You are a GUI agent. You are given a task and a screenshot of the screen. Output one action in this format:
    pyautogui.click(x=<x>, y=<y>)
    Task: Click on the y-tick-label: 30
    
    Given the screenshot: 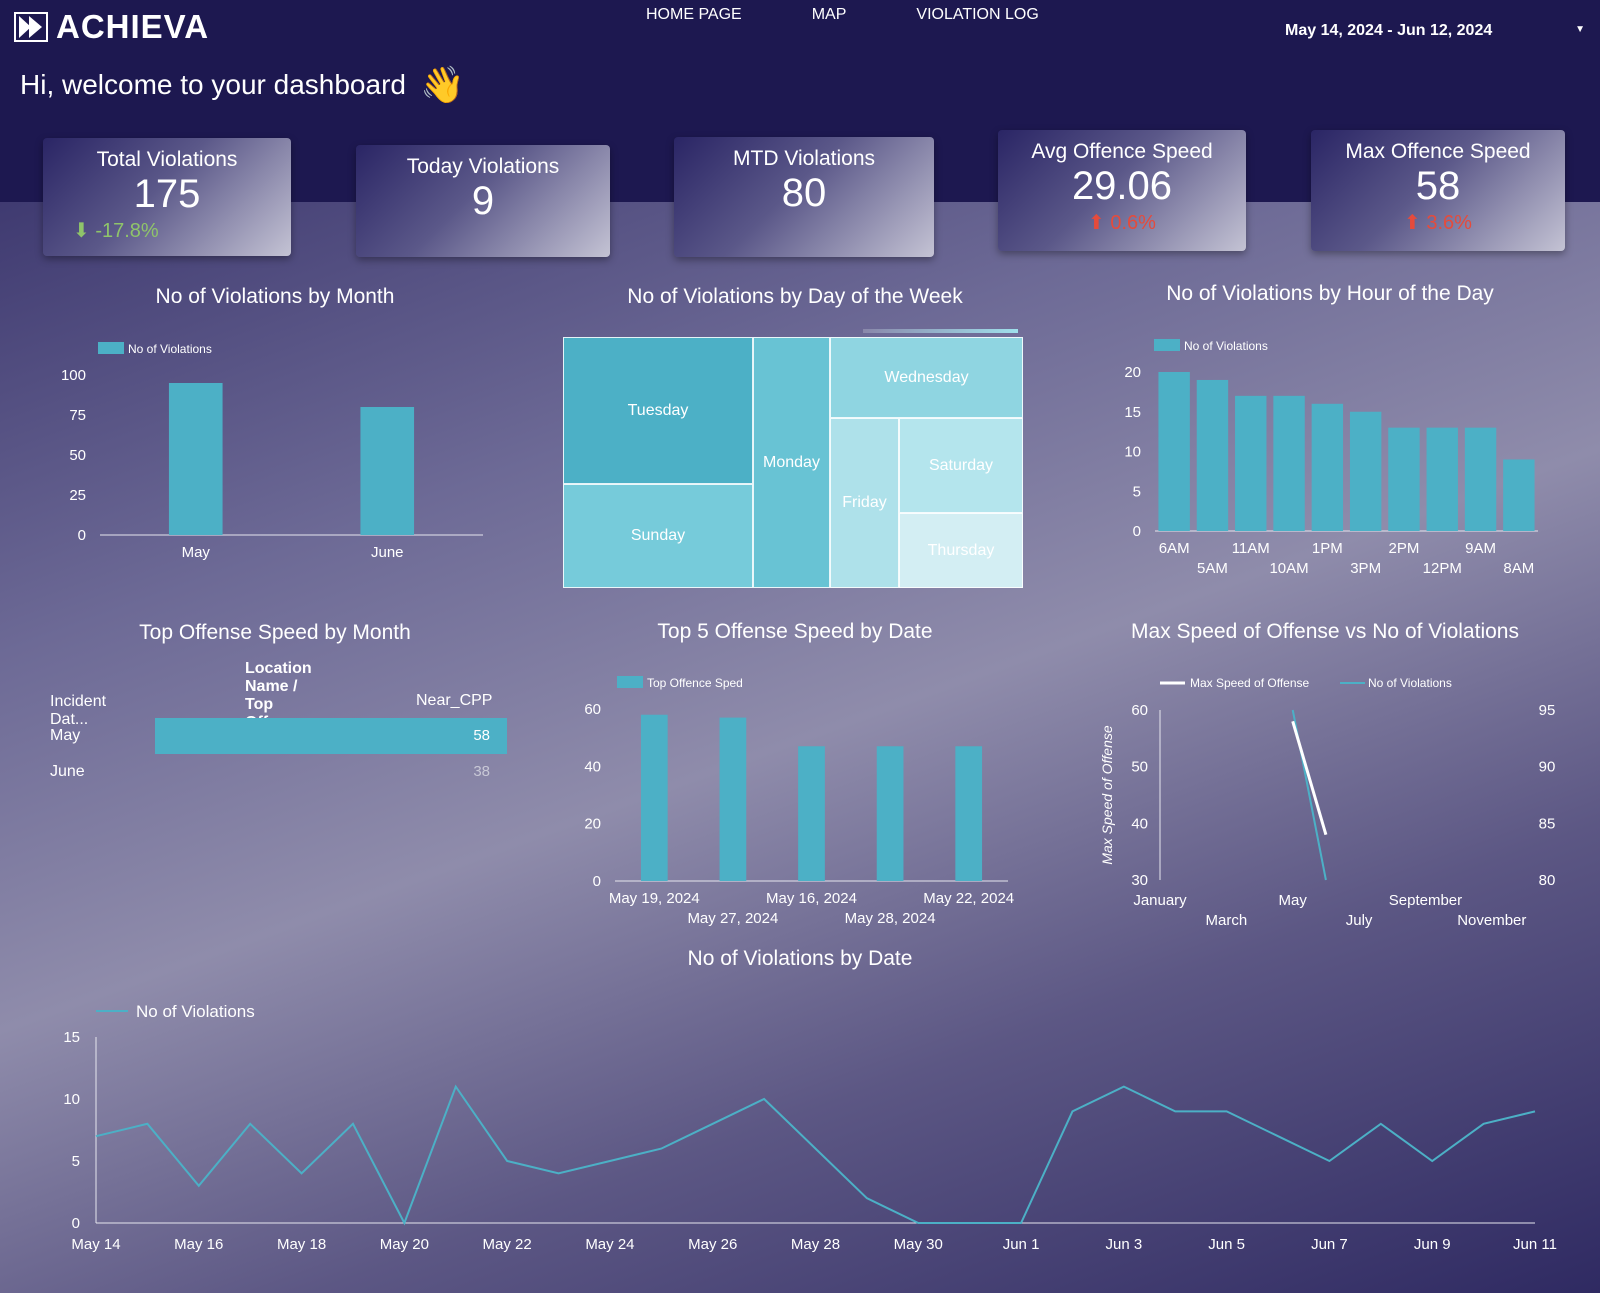 What is the action you would take?
    pyautogui.click(x=1139, y=880)
    